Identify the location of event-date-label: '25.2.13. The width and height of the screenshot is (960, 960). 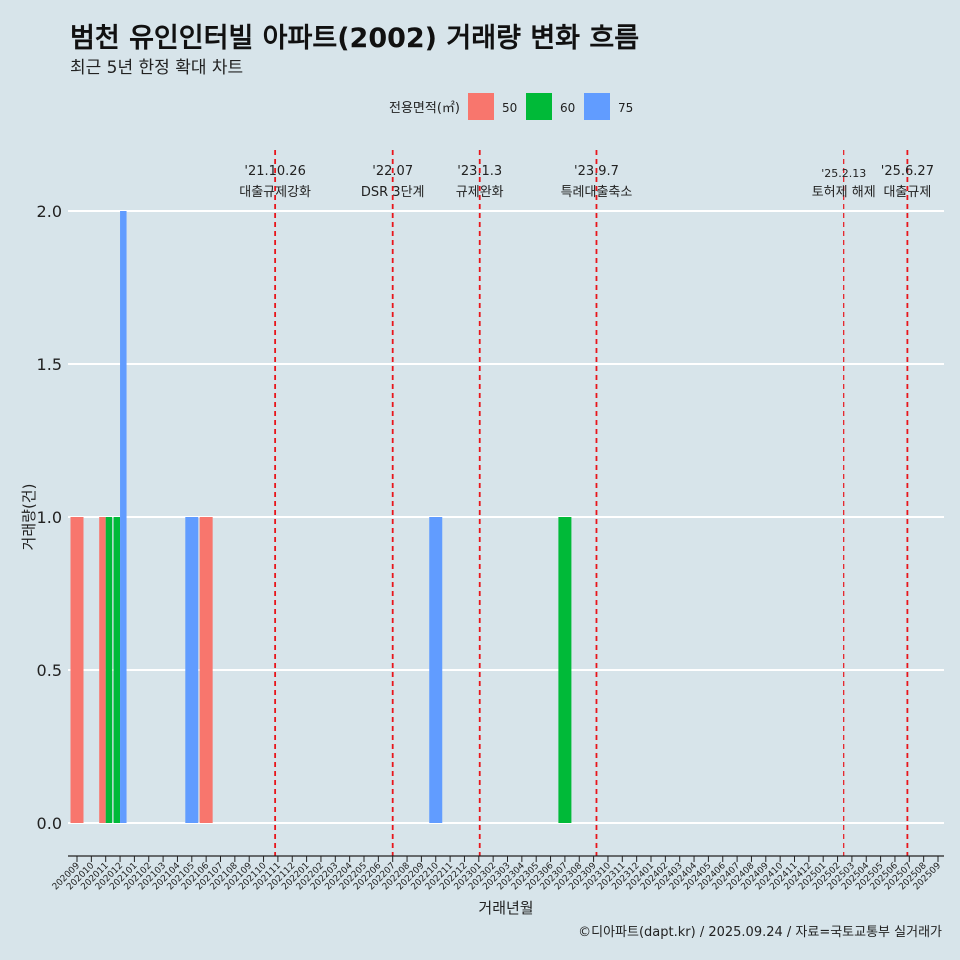
(843, 173).